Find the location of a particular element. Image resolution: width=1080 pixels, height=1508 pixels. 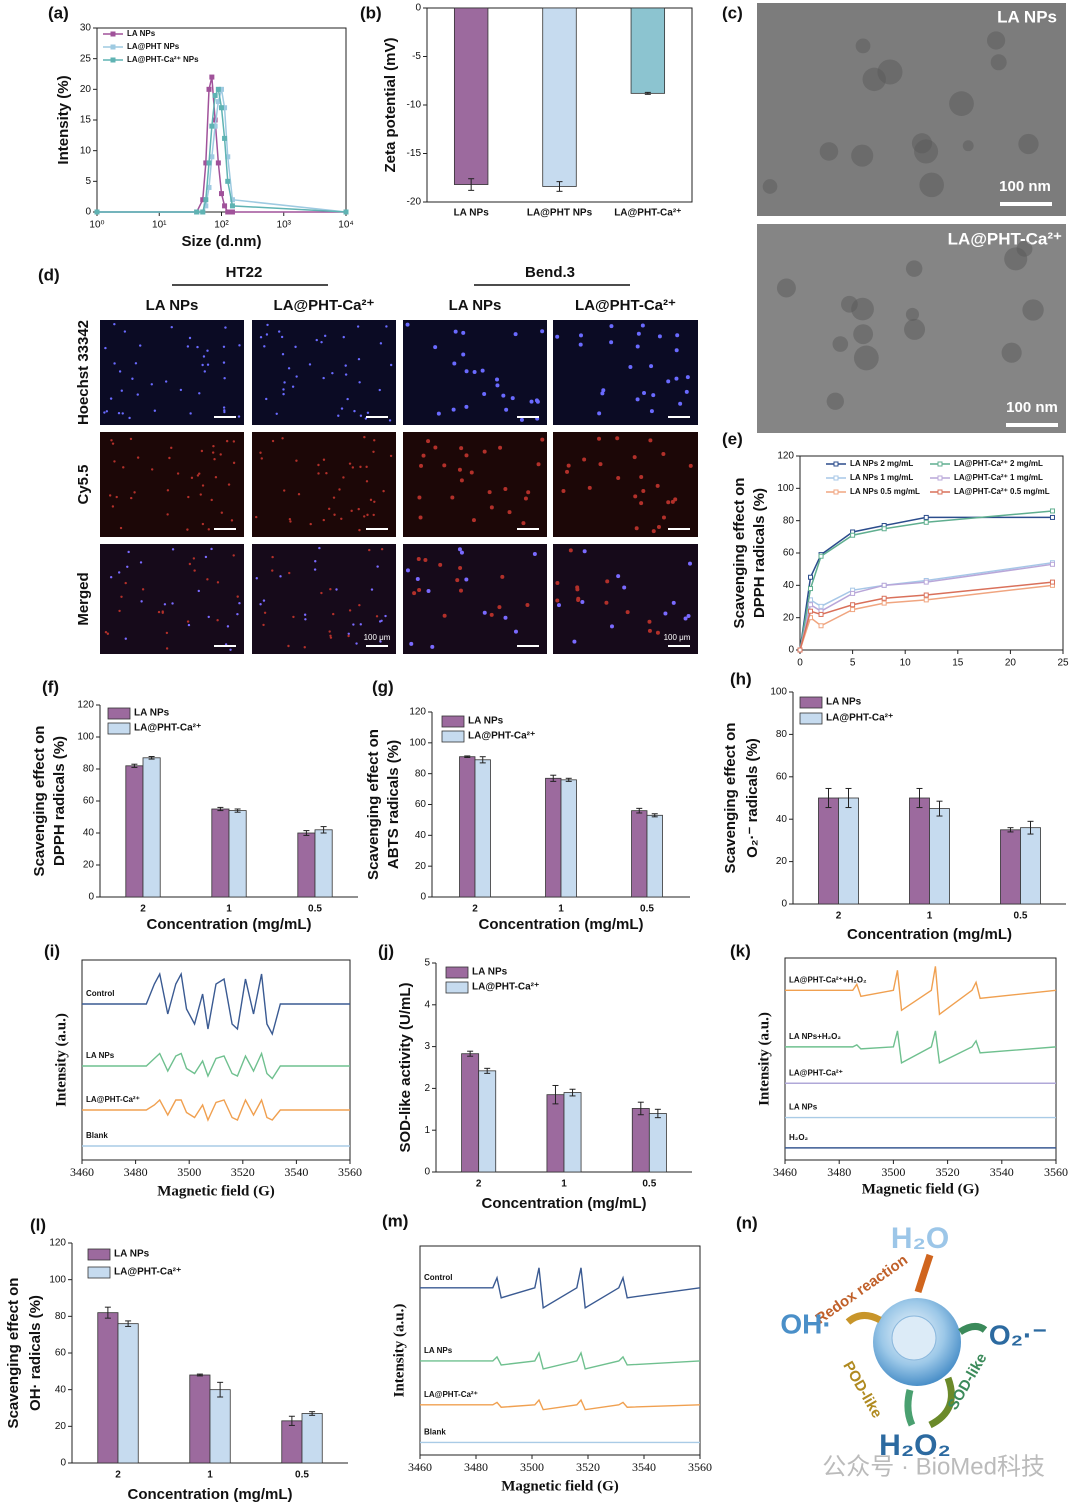

y-tick-label: 120 is located at coordinates (785, 456).